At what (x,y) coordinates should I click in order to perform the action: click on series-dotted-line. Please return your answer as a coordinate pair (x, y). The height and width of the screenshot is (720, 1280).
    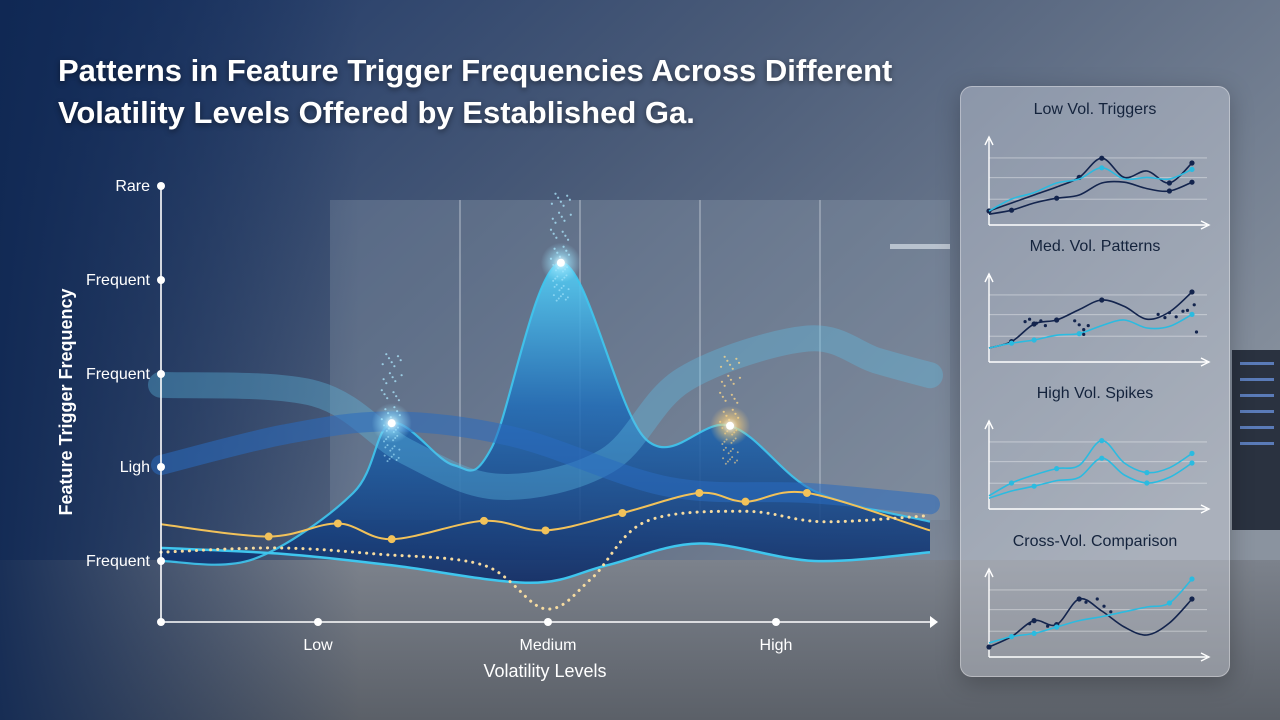
    Looking at the image, I should click on (545, 560).